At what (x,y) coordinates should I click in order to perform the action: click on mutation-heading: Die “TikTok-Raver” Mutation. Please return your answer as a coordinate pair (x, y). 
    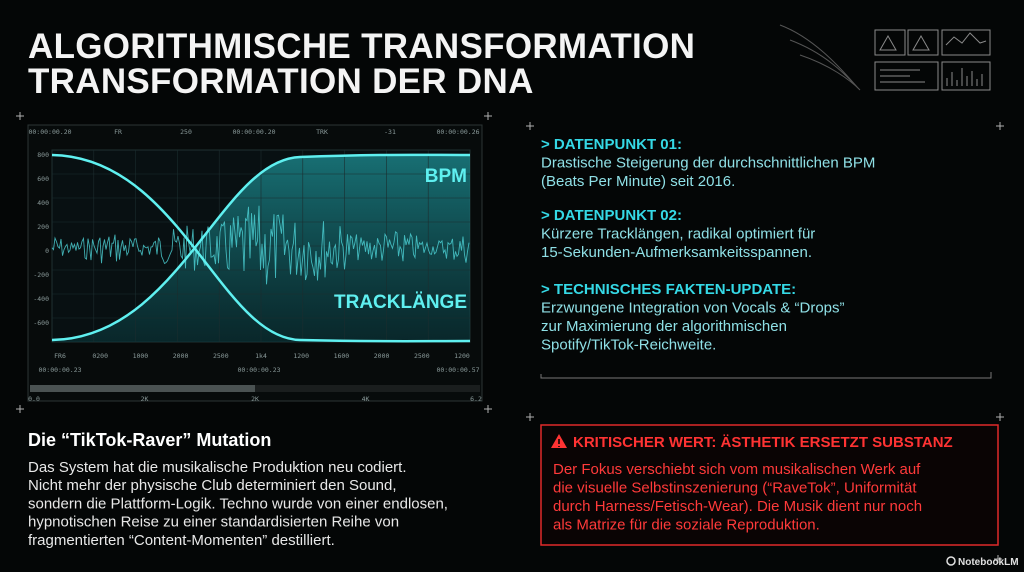
    Looking at the image, I should click on (149, 440).